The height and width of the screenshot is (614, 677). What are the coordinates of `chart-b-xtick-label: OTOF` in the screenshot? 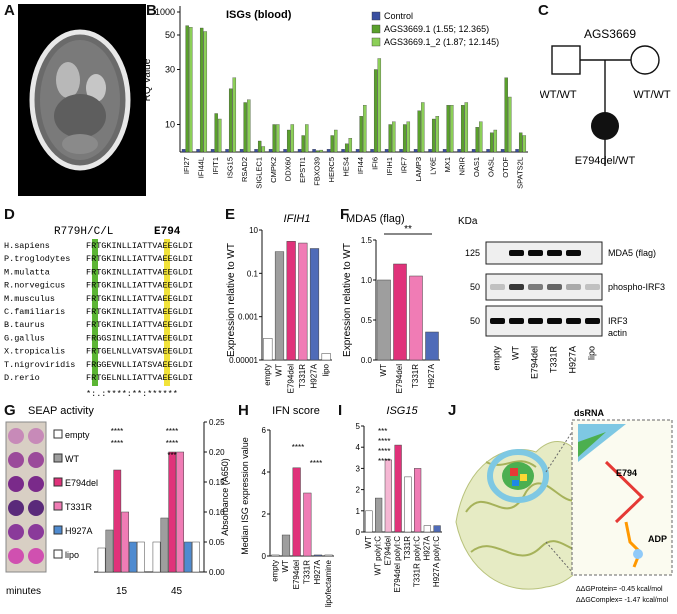 It's located at (505, 167).